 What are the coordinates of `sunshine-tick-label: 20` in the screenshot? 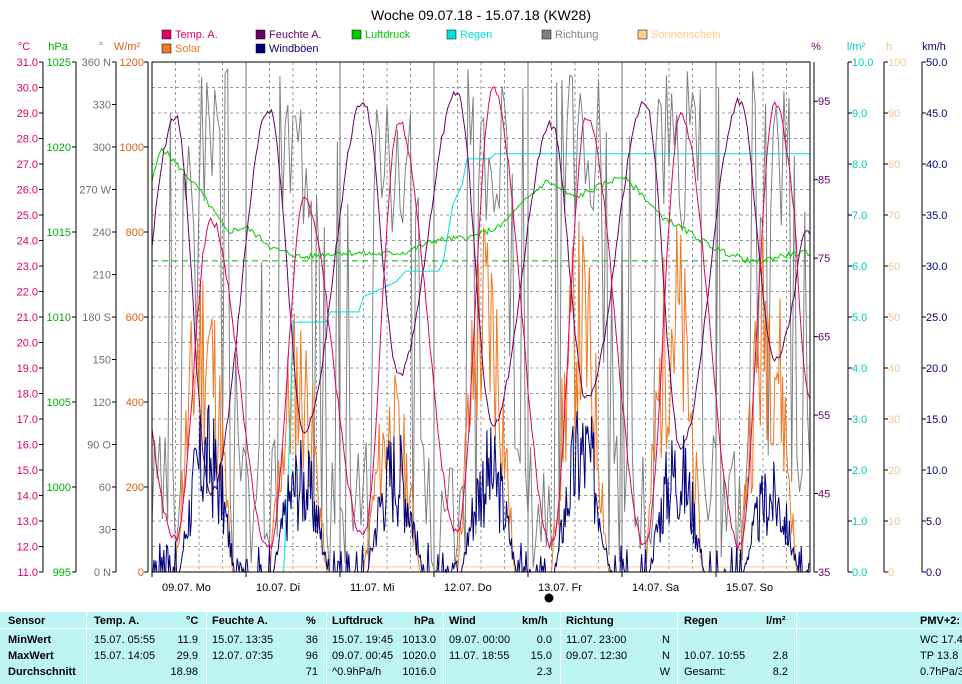 It's located at (894, 471).